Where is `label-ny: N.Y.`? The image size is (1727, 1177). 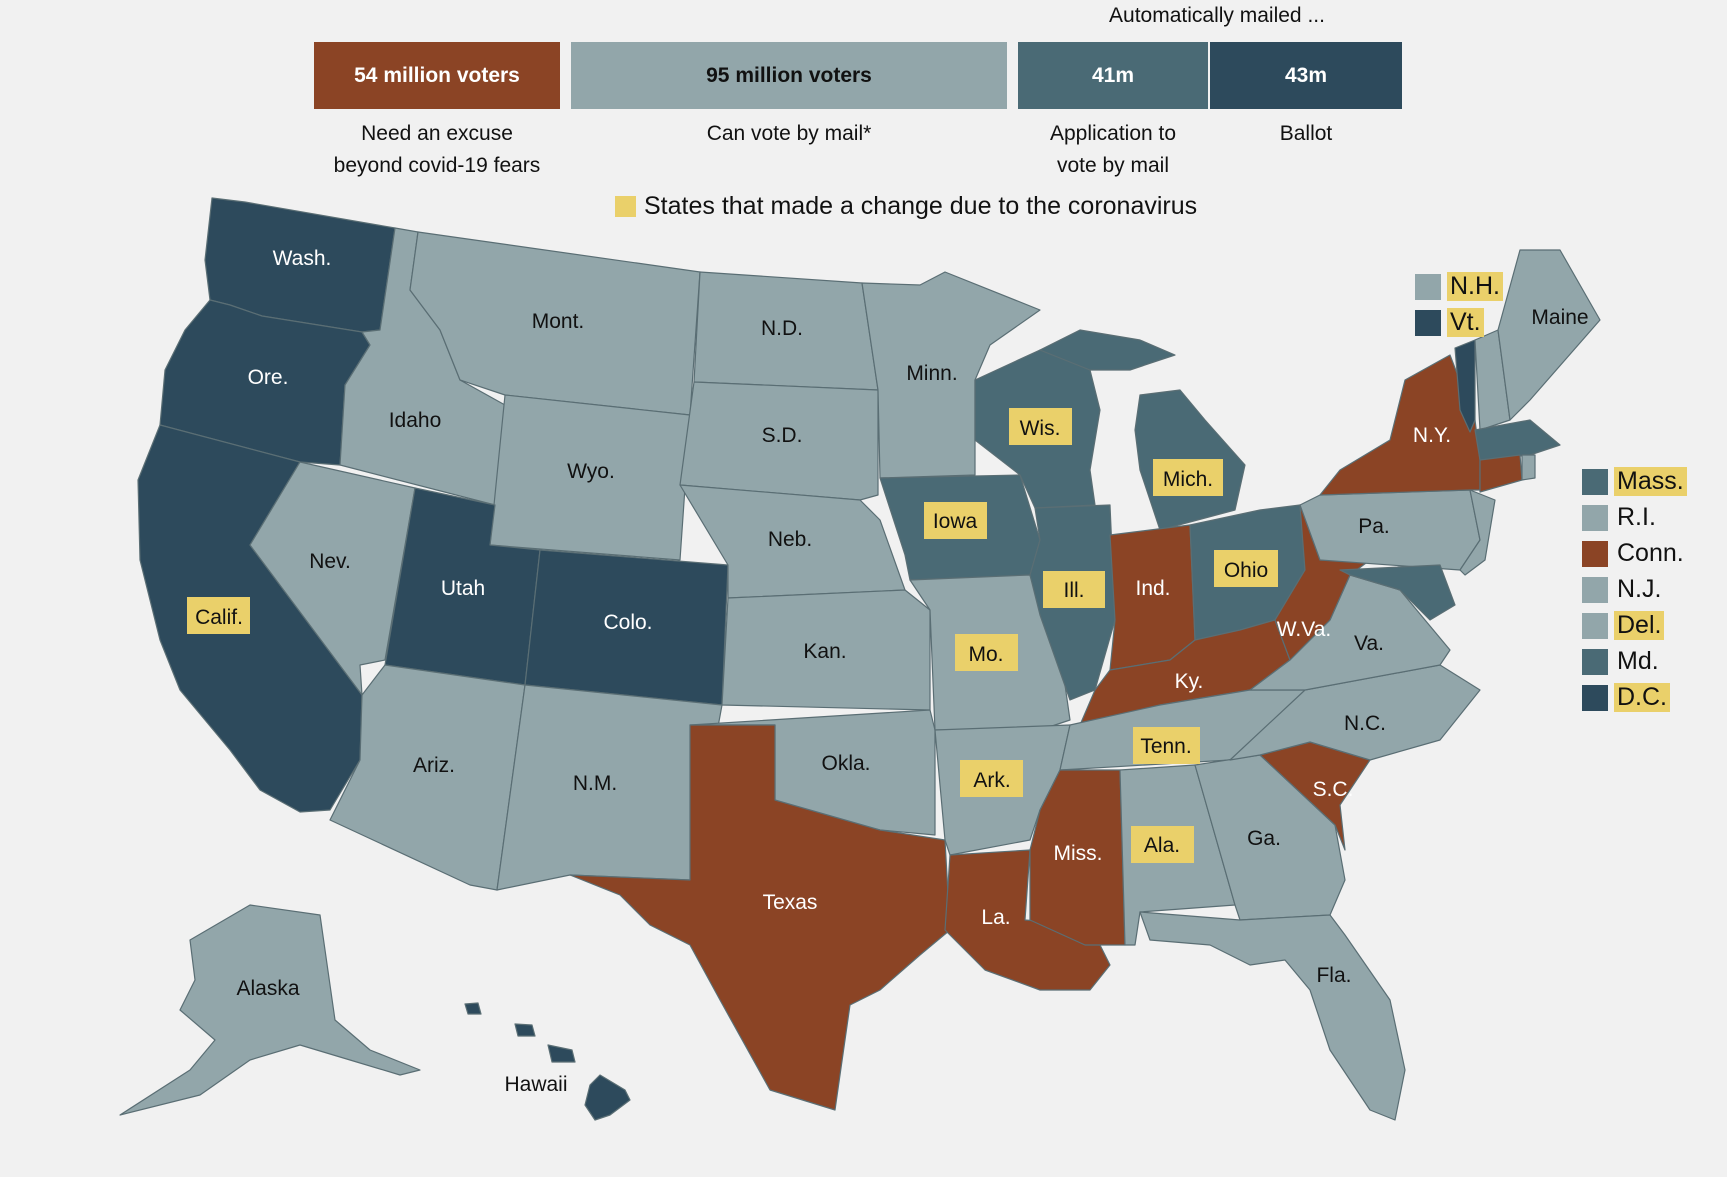
label-ny: N.Y. is located at coordinates (1432, 435).